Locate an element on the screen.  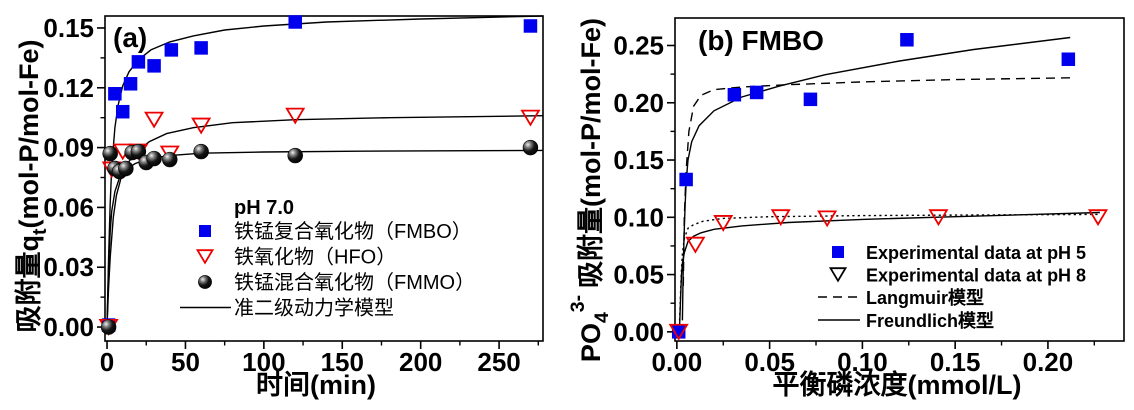
panel-a-x-tick-label-4: 200 is located at coordinates (420, 362).